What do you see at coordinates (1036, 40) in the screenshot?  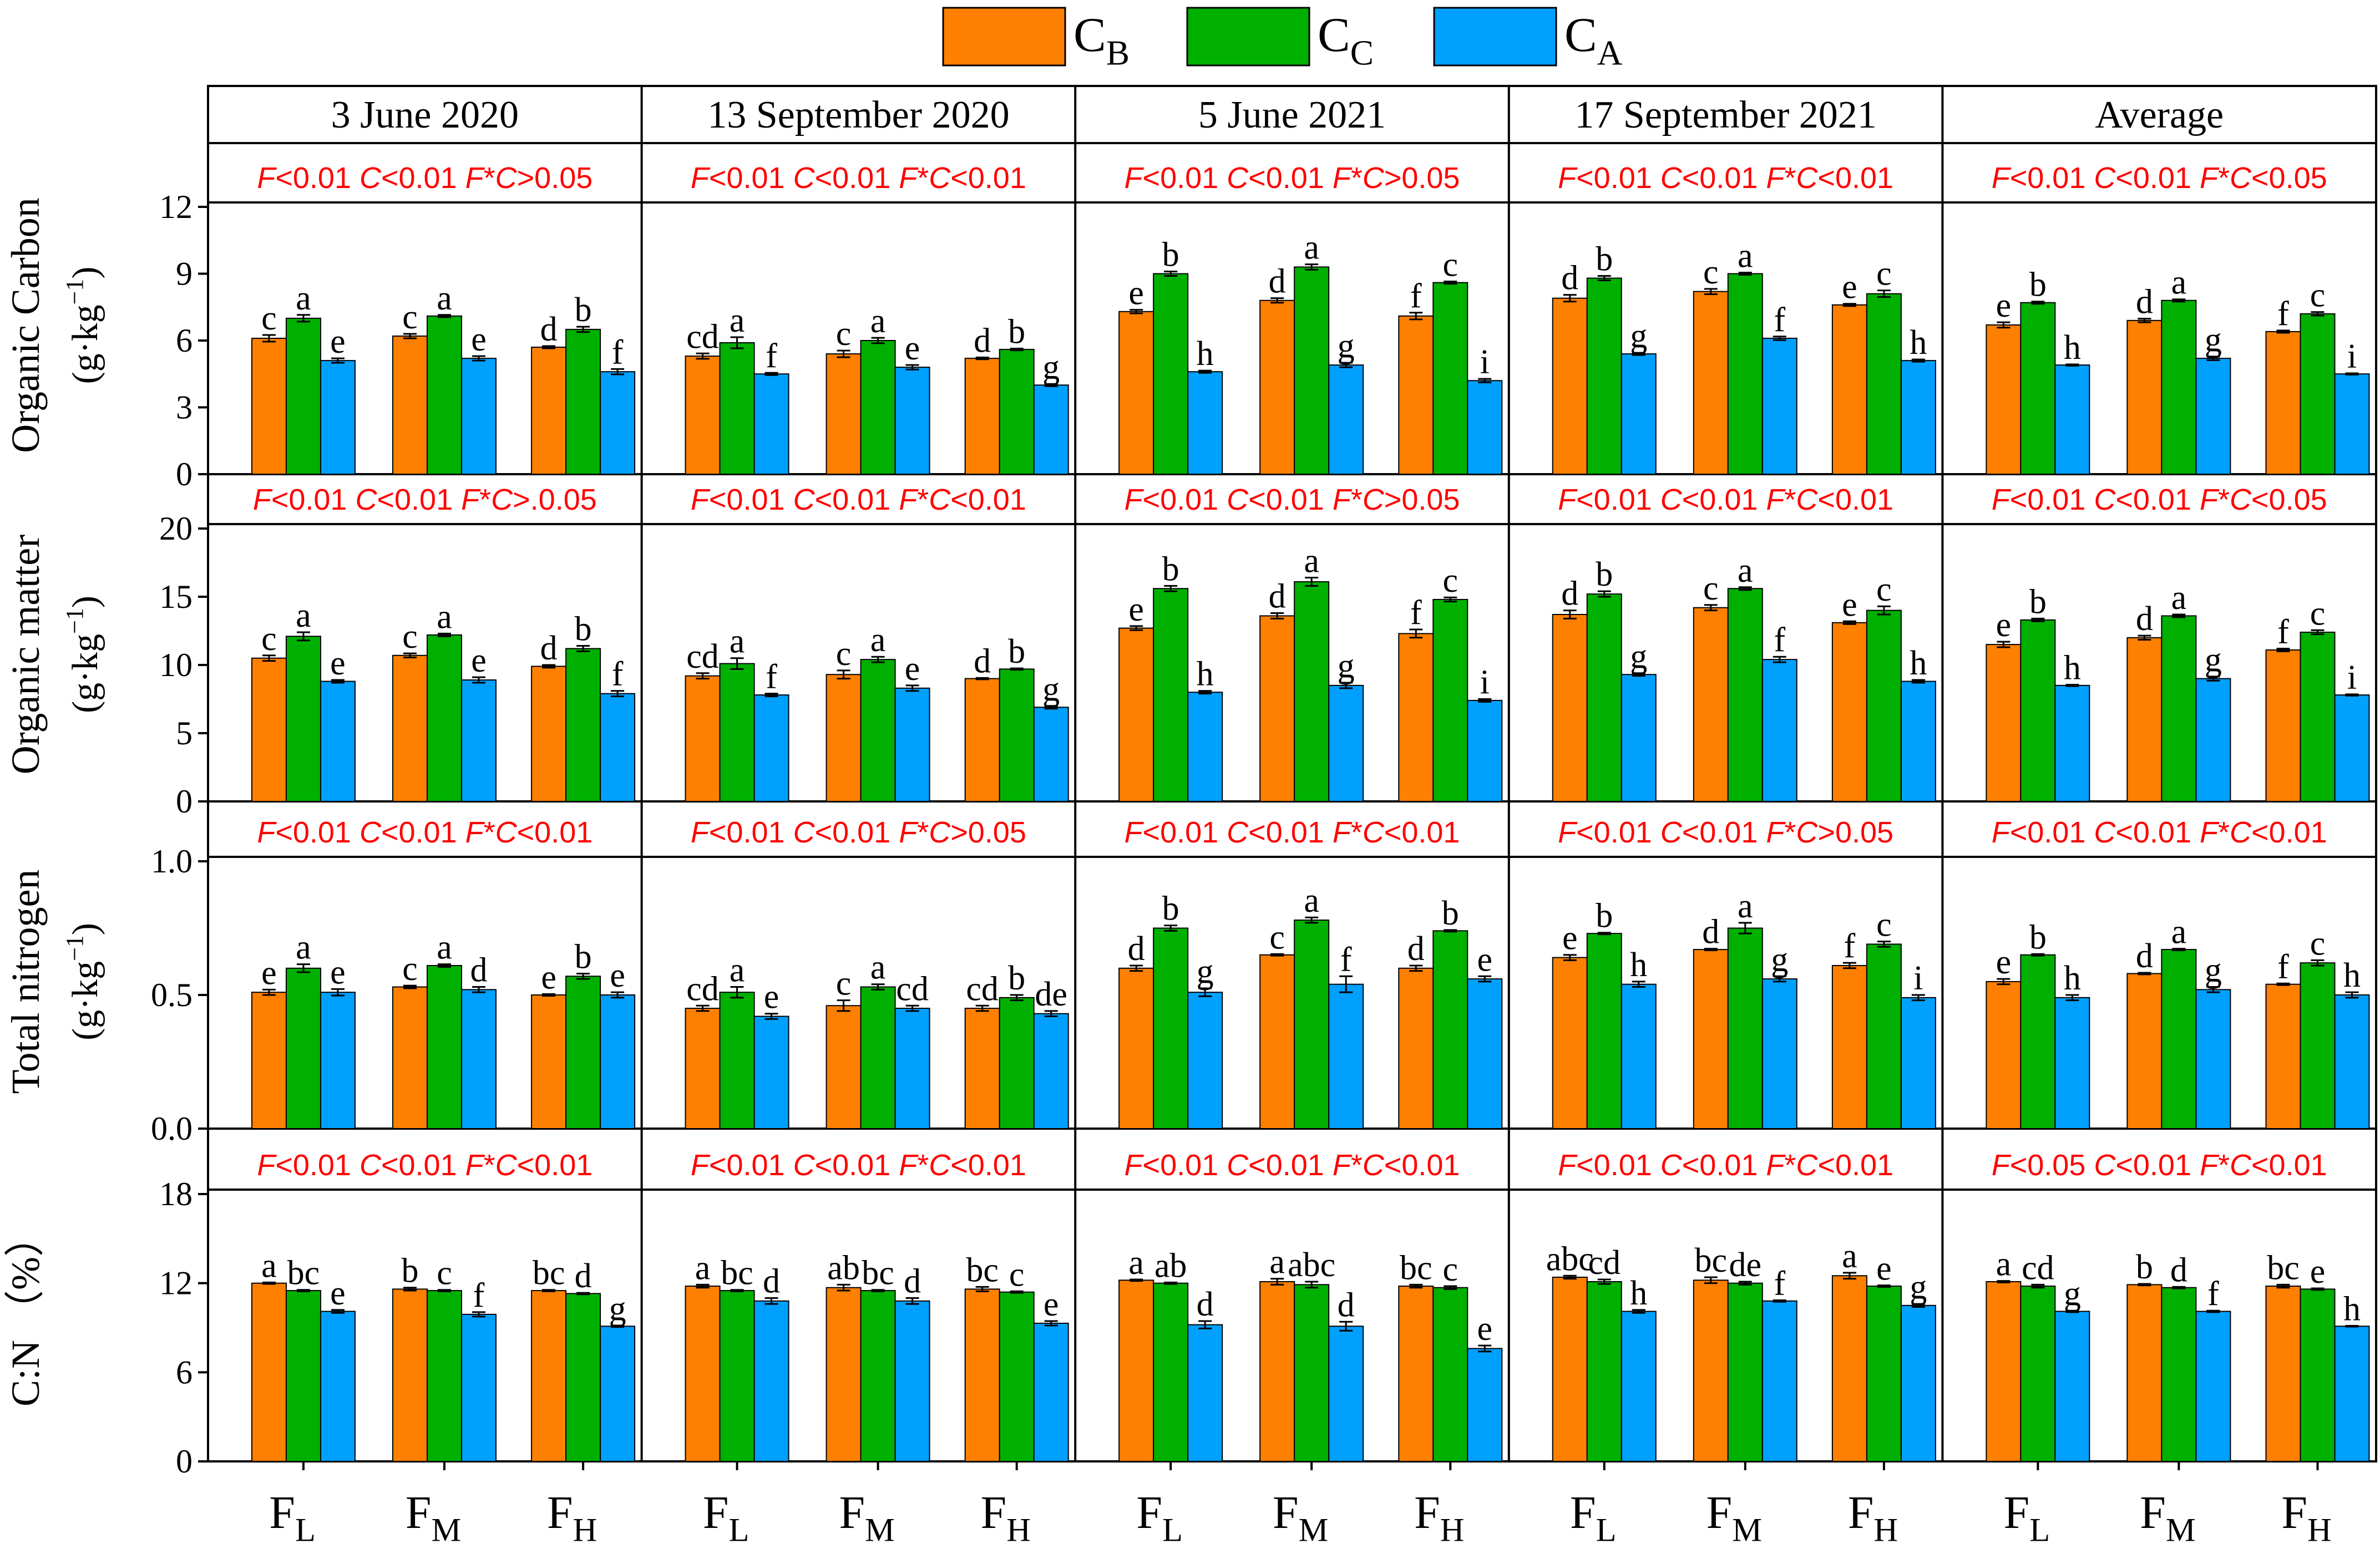 I see `legend-item-CB: CB` at bounding box center [1036, 40].